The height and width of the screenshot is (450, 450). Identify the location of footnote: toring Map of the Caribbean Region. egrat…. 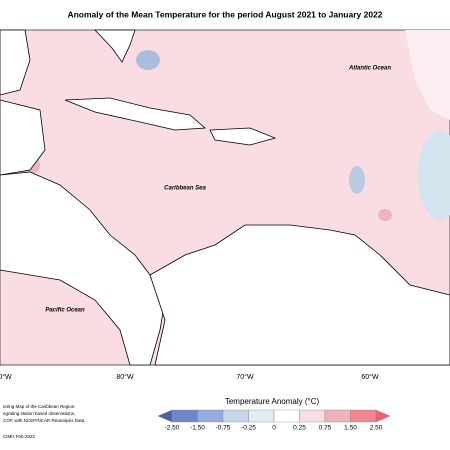
(44, 413).